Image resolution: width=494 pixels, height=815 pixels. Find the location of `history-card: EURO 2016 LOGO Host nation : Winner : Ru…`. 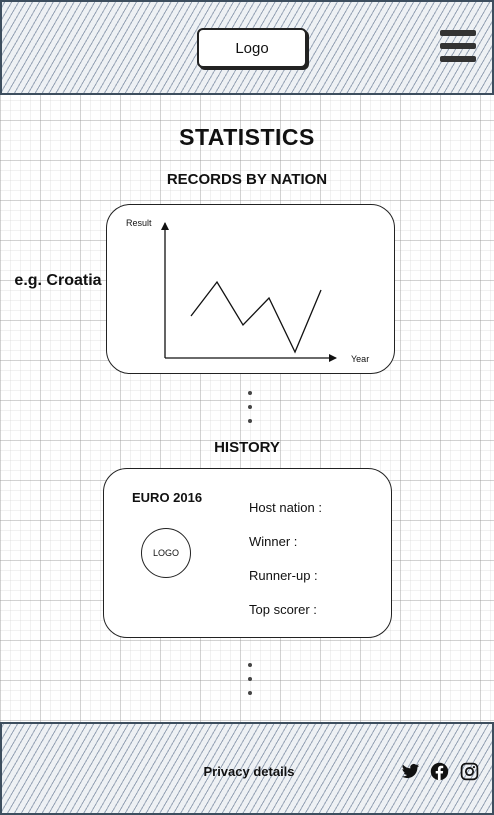

history-card: EURO 2016 LOGO Host nation : Winner : Ru… is located at coordinates (247, 553).